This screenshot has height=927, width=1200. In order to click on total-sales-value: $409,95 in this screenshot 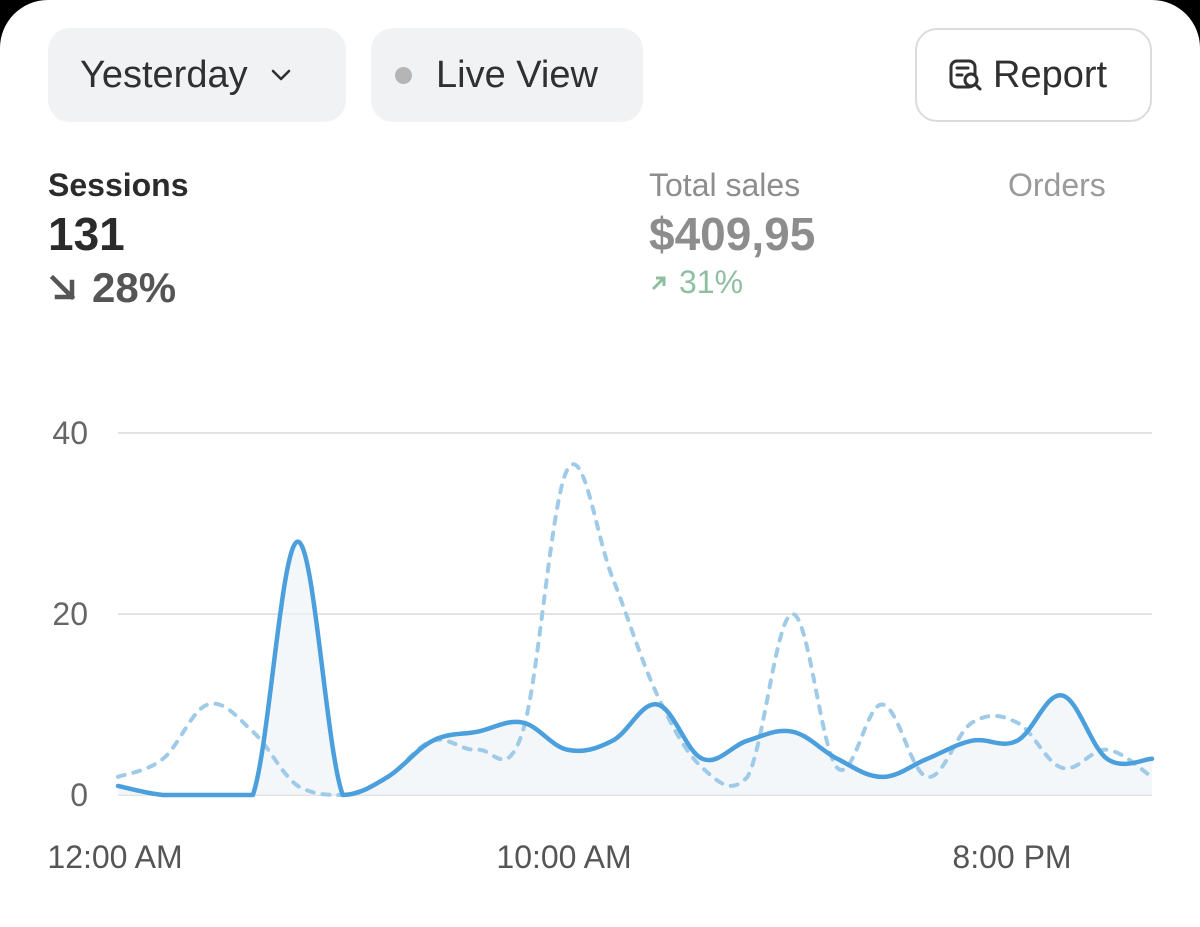, I will do `click(732, 234)`.